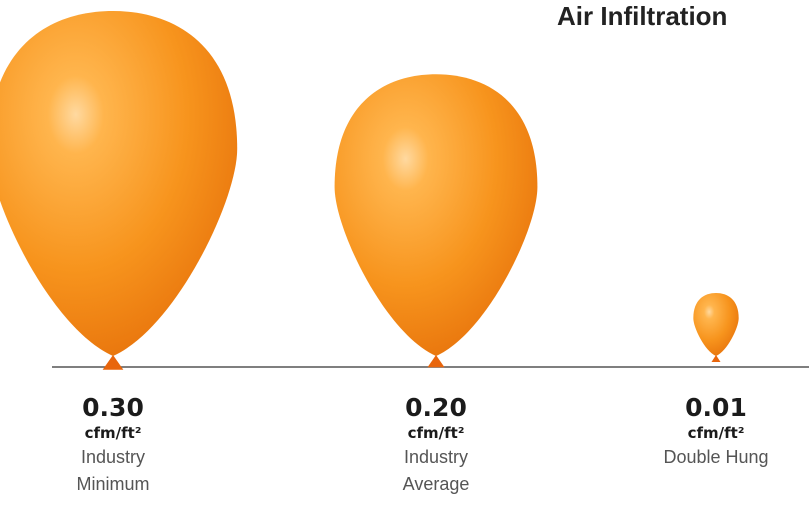  Describe the element at coordinates (436, 470) in the screenshot. I see `category-label: Industry Average` at that location.